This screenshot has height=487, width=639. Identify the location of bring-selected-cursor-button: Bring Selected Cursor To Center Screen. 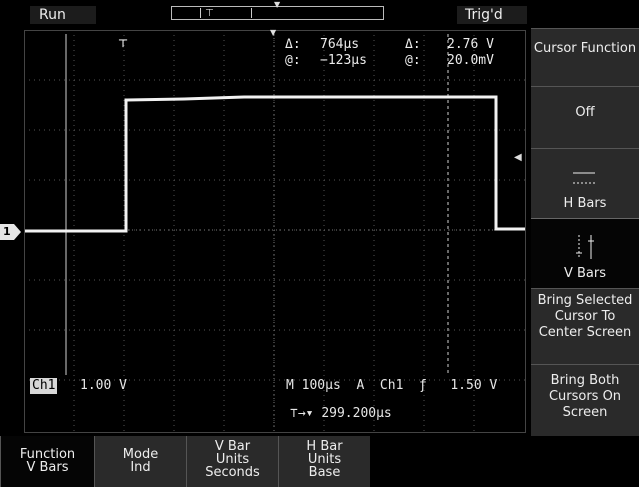
(585, 326).